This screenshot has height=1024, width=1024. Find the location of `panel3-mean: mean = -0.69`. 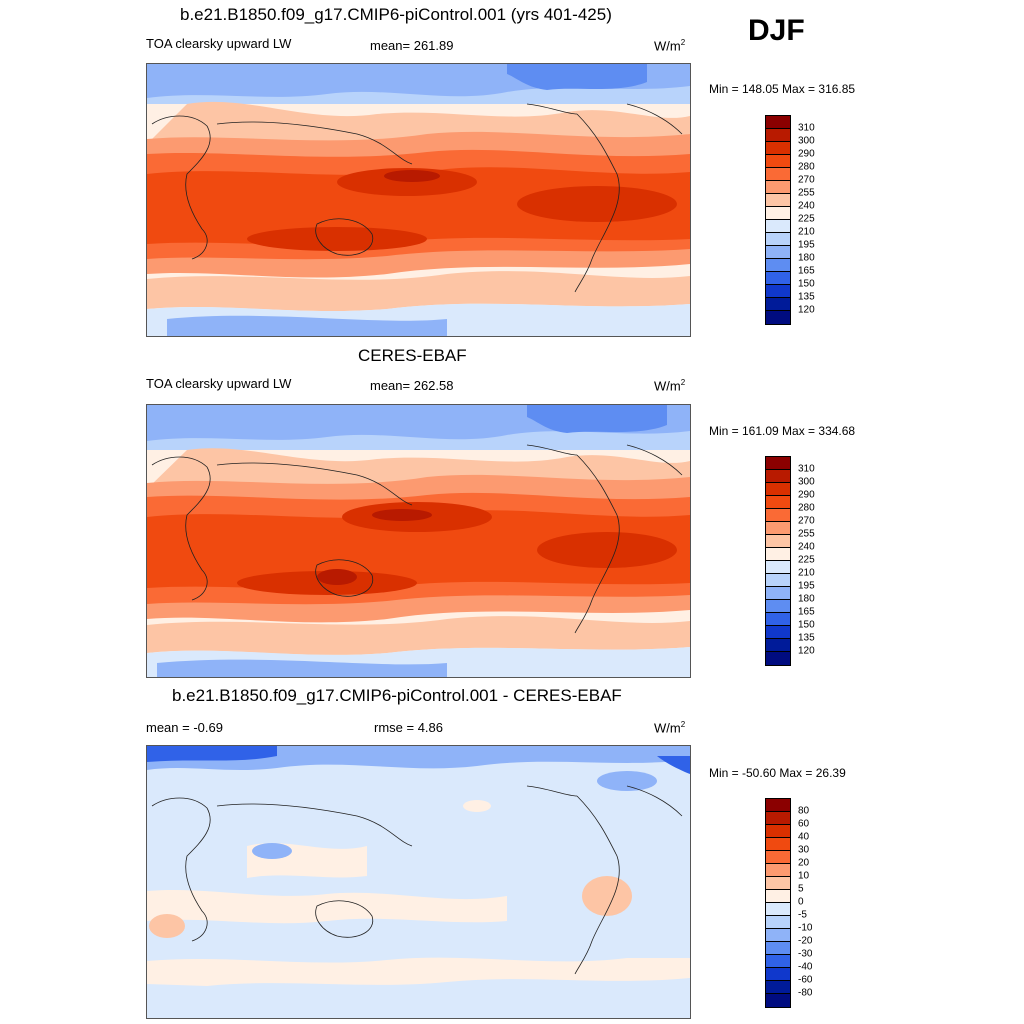

panel3-mean: mean = -0.69 is located at coordinates (184, 727).